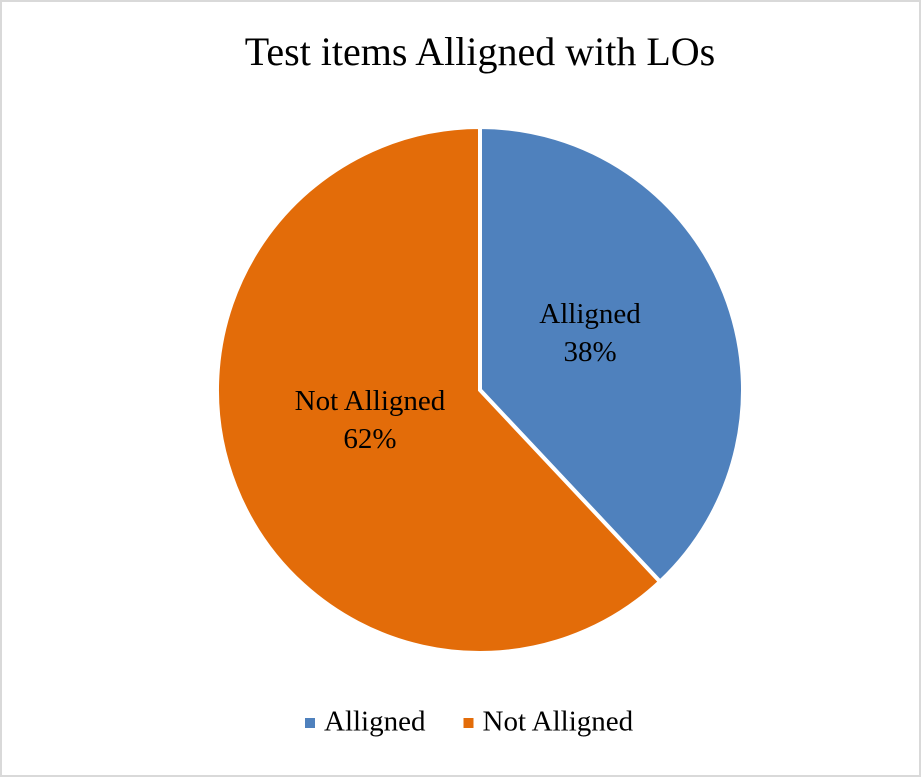 This screenshot has height=777, width=921. I want to click on chart-title: Test items Alligned with LOs, so click(480, 51).